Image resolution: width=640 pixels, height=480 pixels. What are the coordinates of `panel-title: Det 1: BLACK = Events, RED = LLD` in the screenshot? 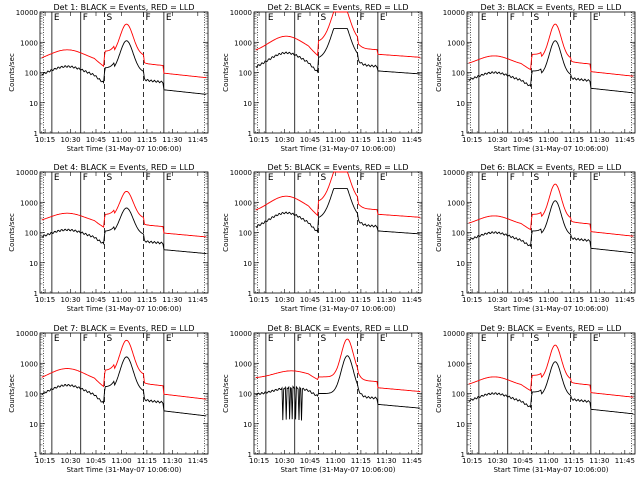 It's located at (124, 7).